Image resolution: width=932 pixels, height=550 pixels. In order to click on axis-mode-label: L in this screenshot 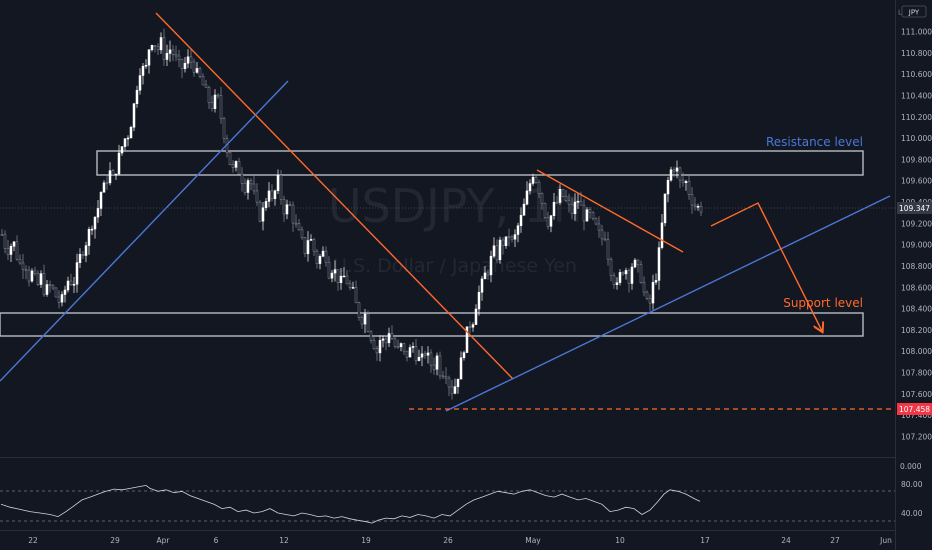, I will do `click(900, 13)`.